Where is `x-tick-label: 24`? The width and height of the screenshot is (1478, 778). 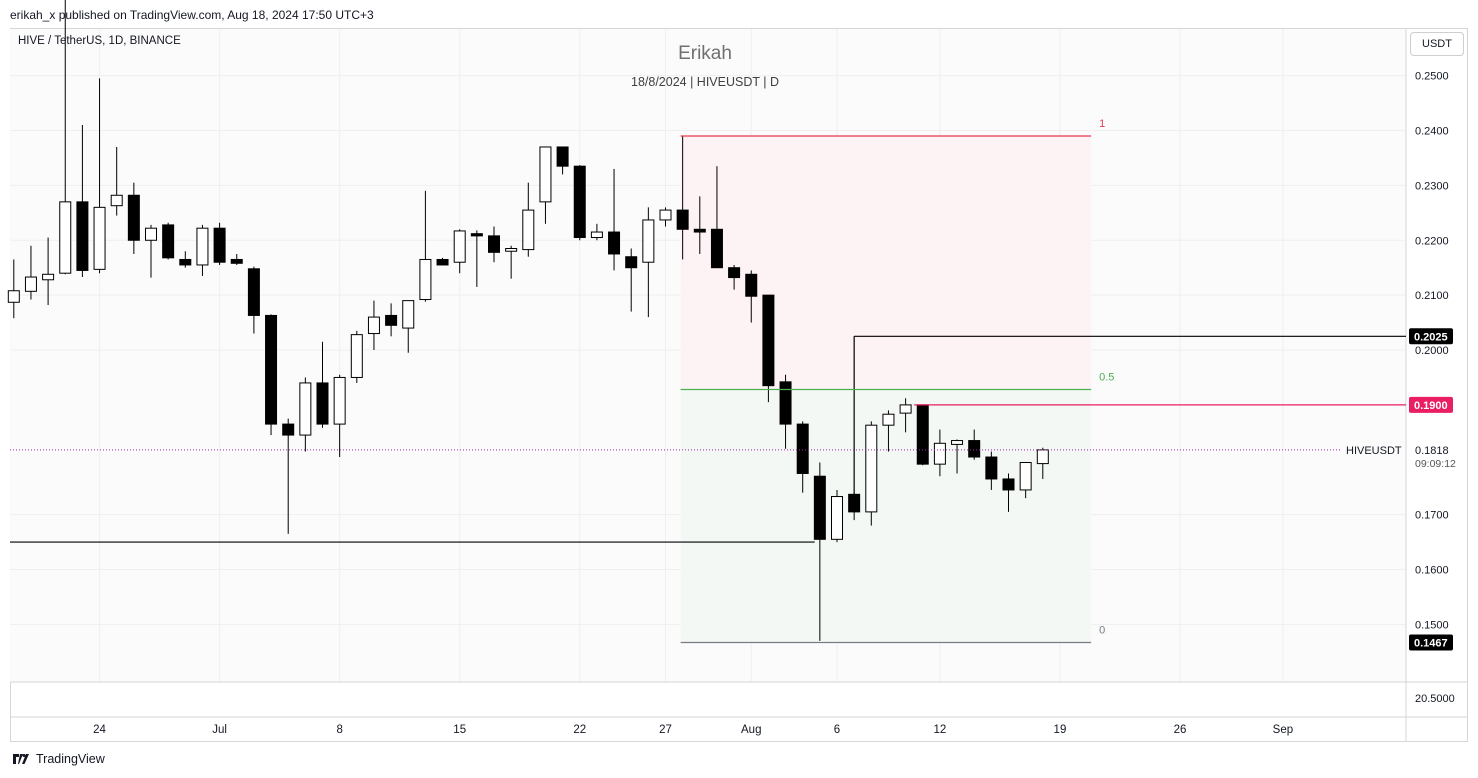
x-tick-label: 24 is located at coordinates (99, 730).